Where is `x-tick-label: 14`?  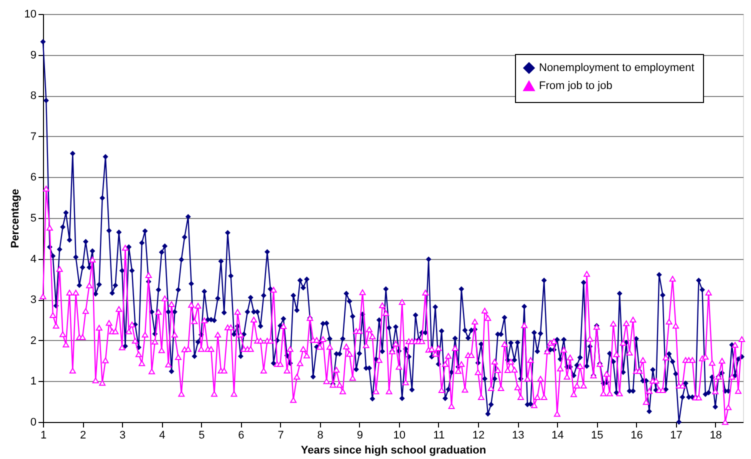 x-tick-label: 14 is located at coordinates (558, 436).